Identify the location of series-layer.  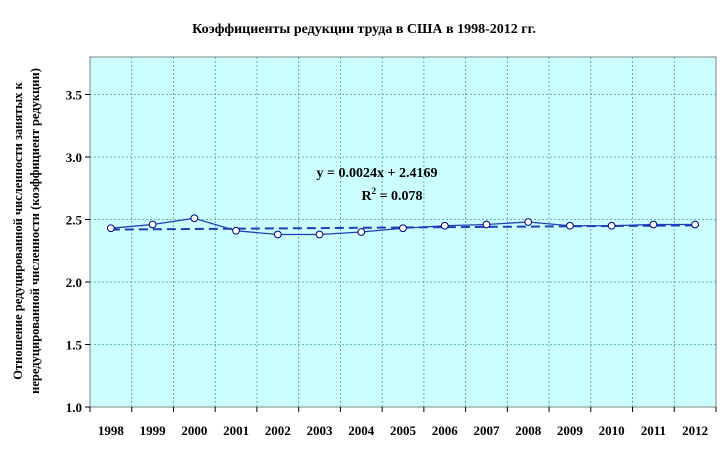
(403, 226).